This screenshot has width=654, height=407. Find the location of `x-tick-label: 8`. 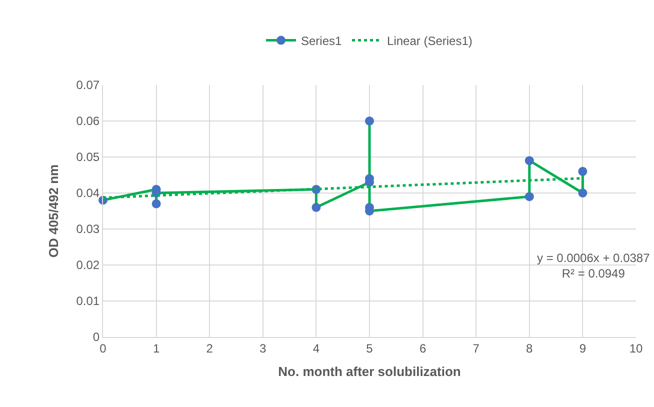

x-tick-label: 8 is located at coordinates (530, 348).